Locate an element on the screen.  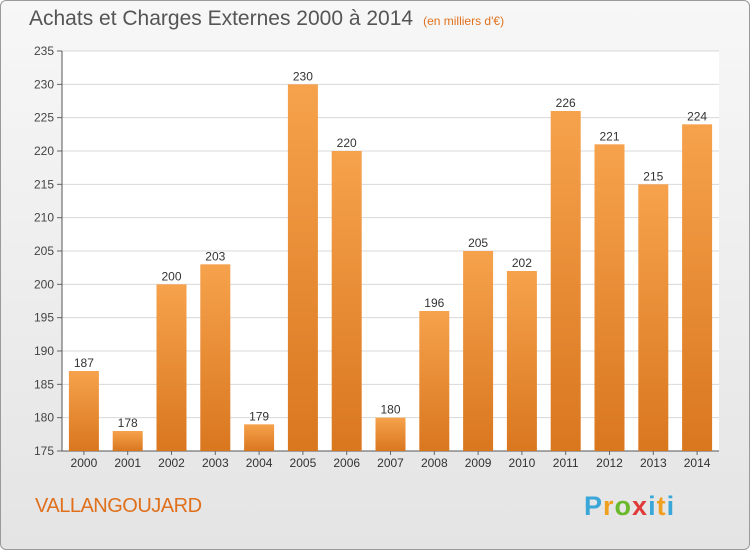
y-tick-label: 185 is located at coordinates (44, 384).